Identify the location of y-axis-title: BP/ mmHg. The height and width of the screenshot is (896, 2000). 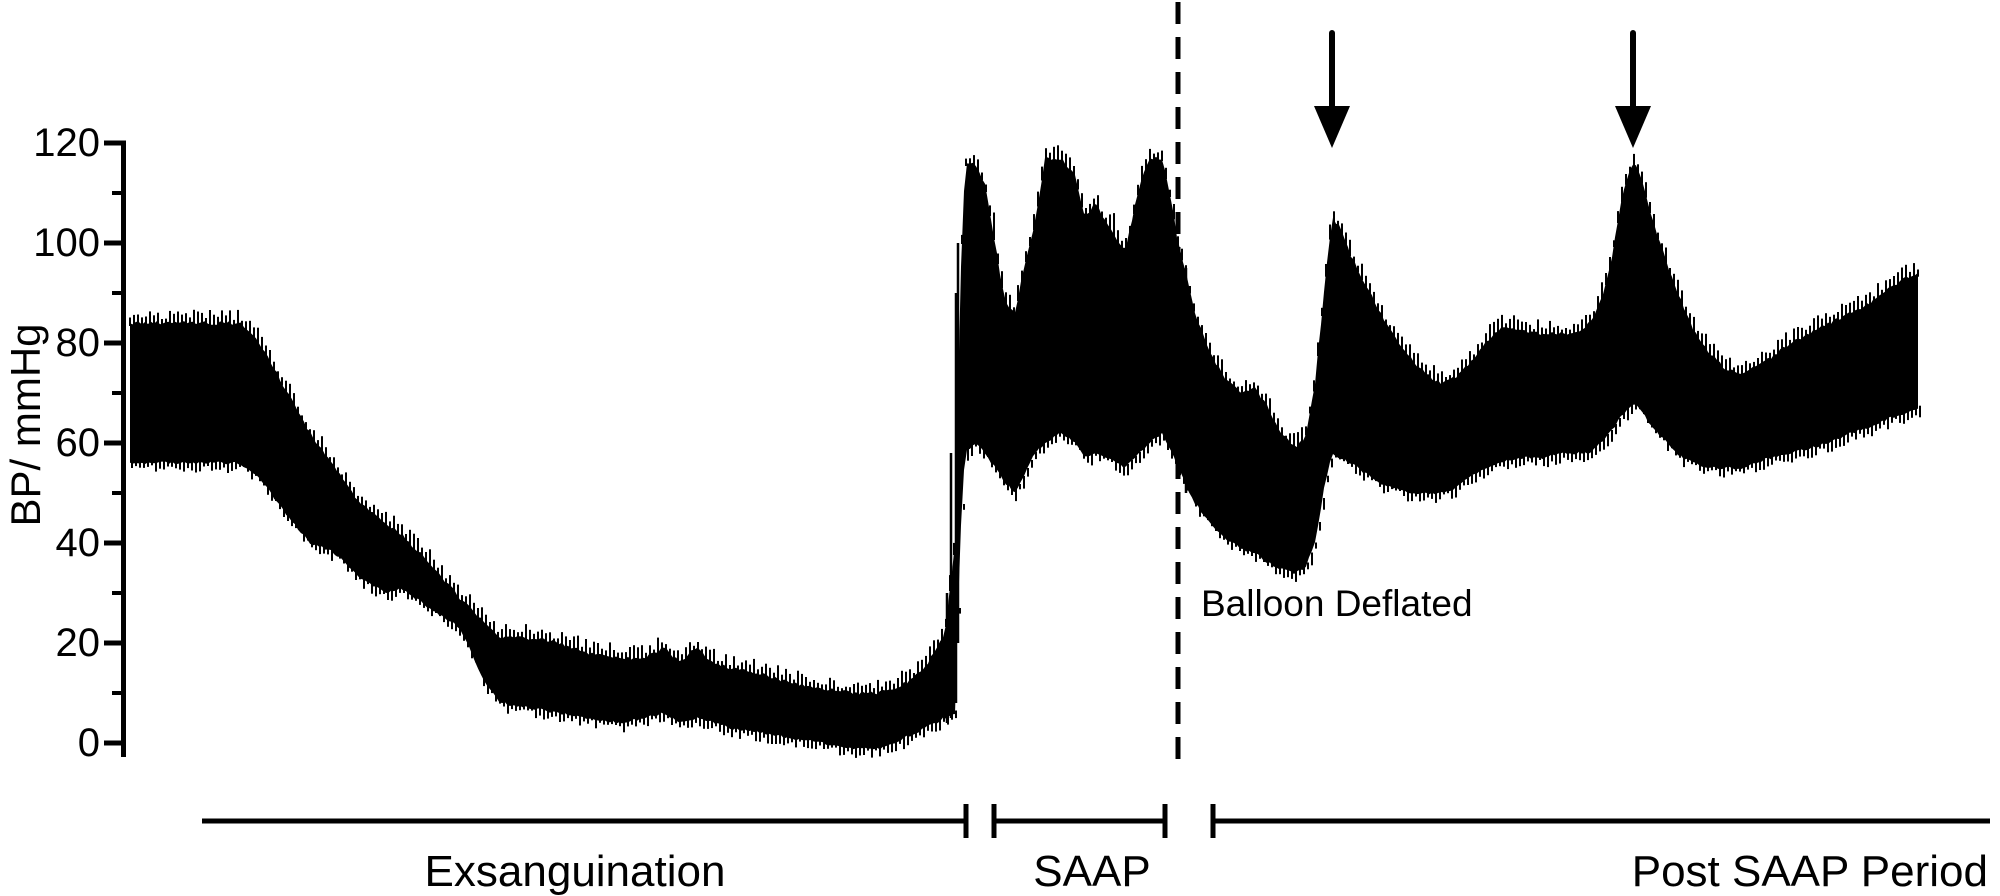
(25, 425).